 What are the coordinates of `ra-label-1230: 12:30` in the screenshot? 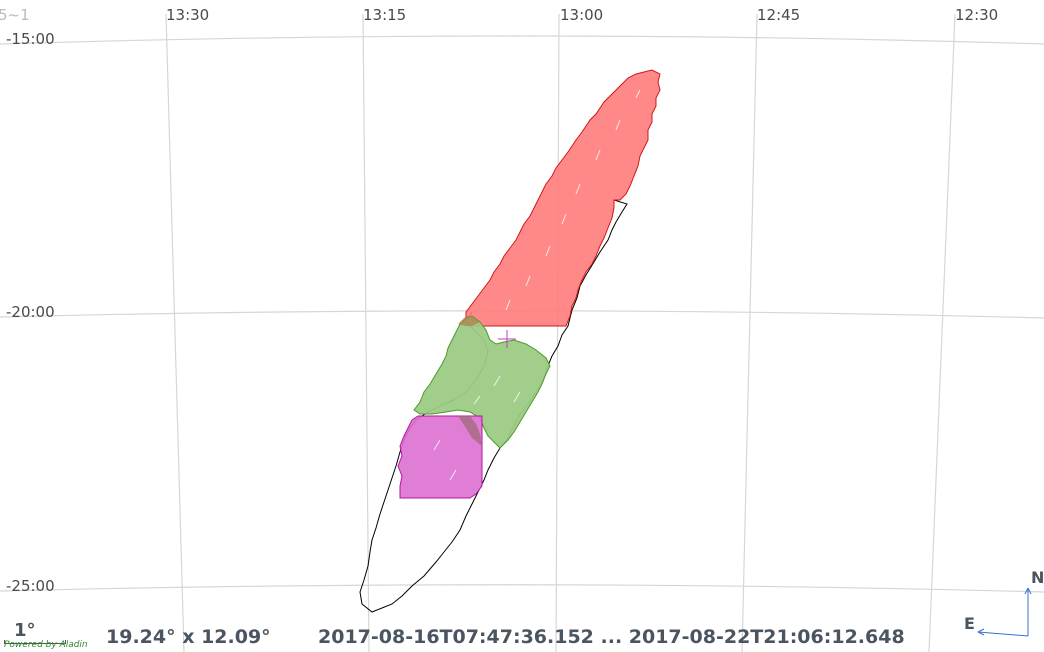 It's located at (977, 15).